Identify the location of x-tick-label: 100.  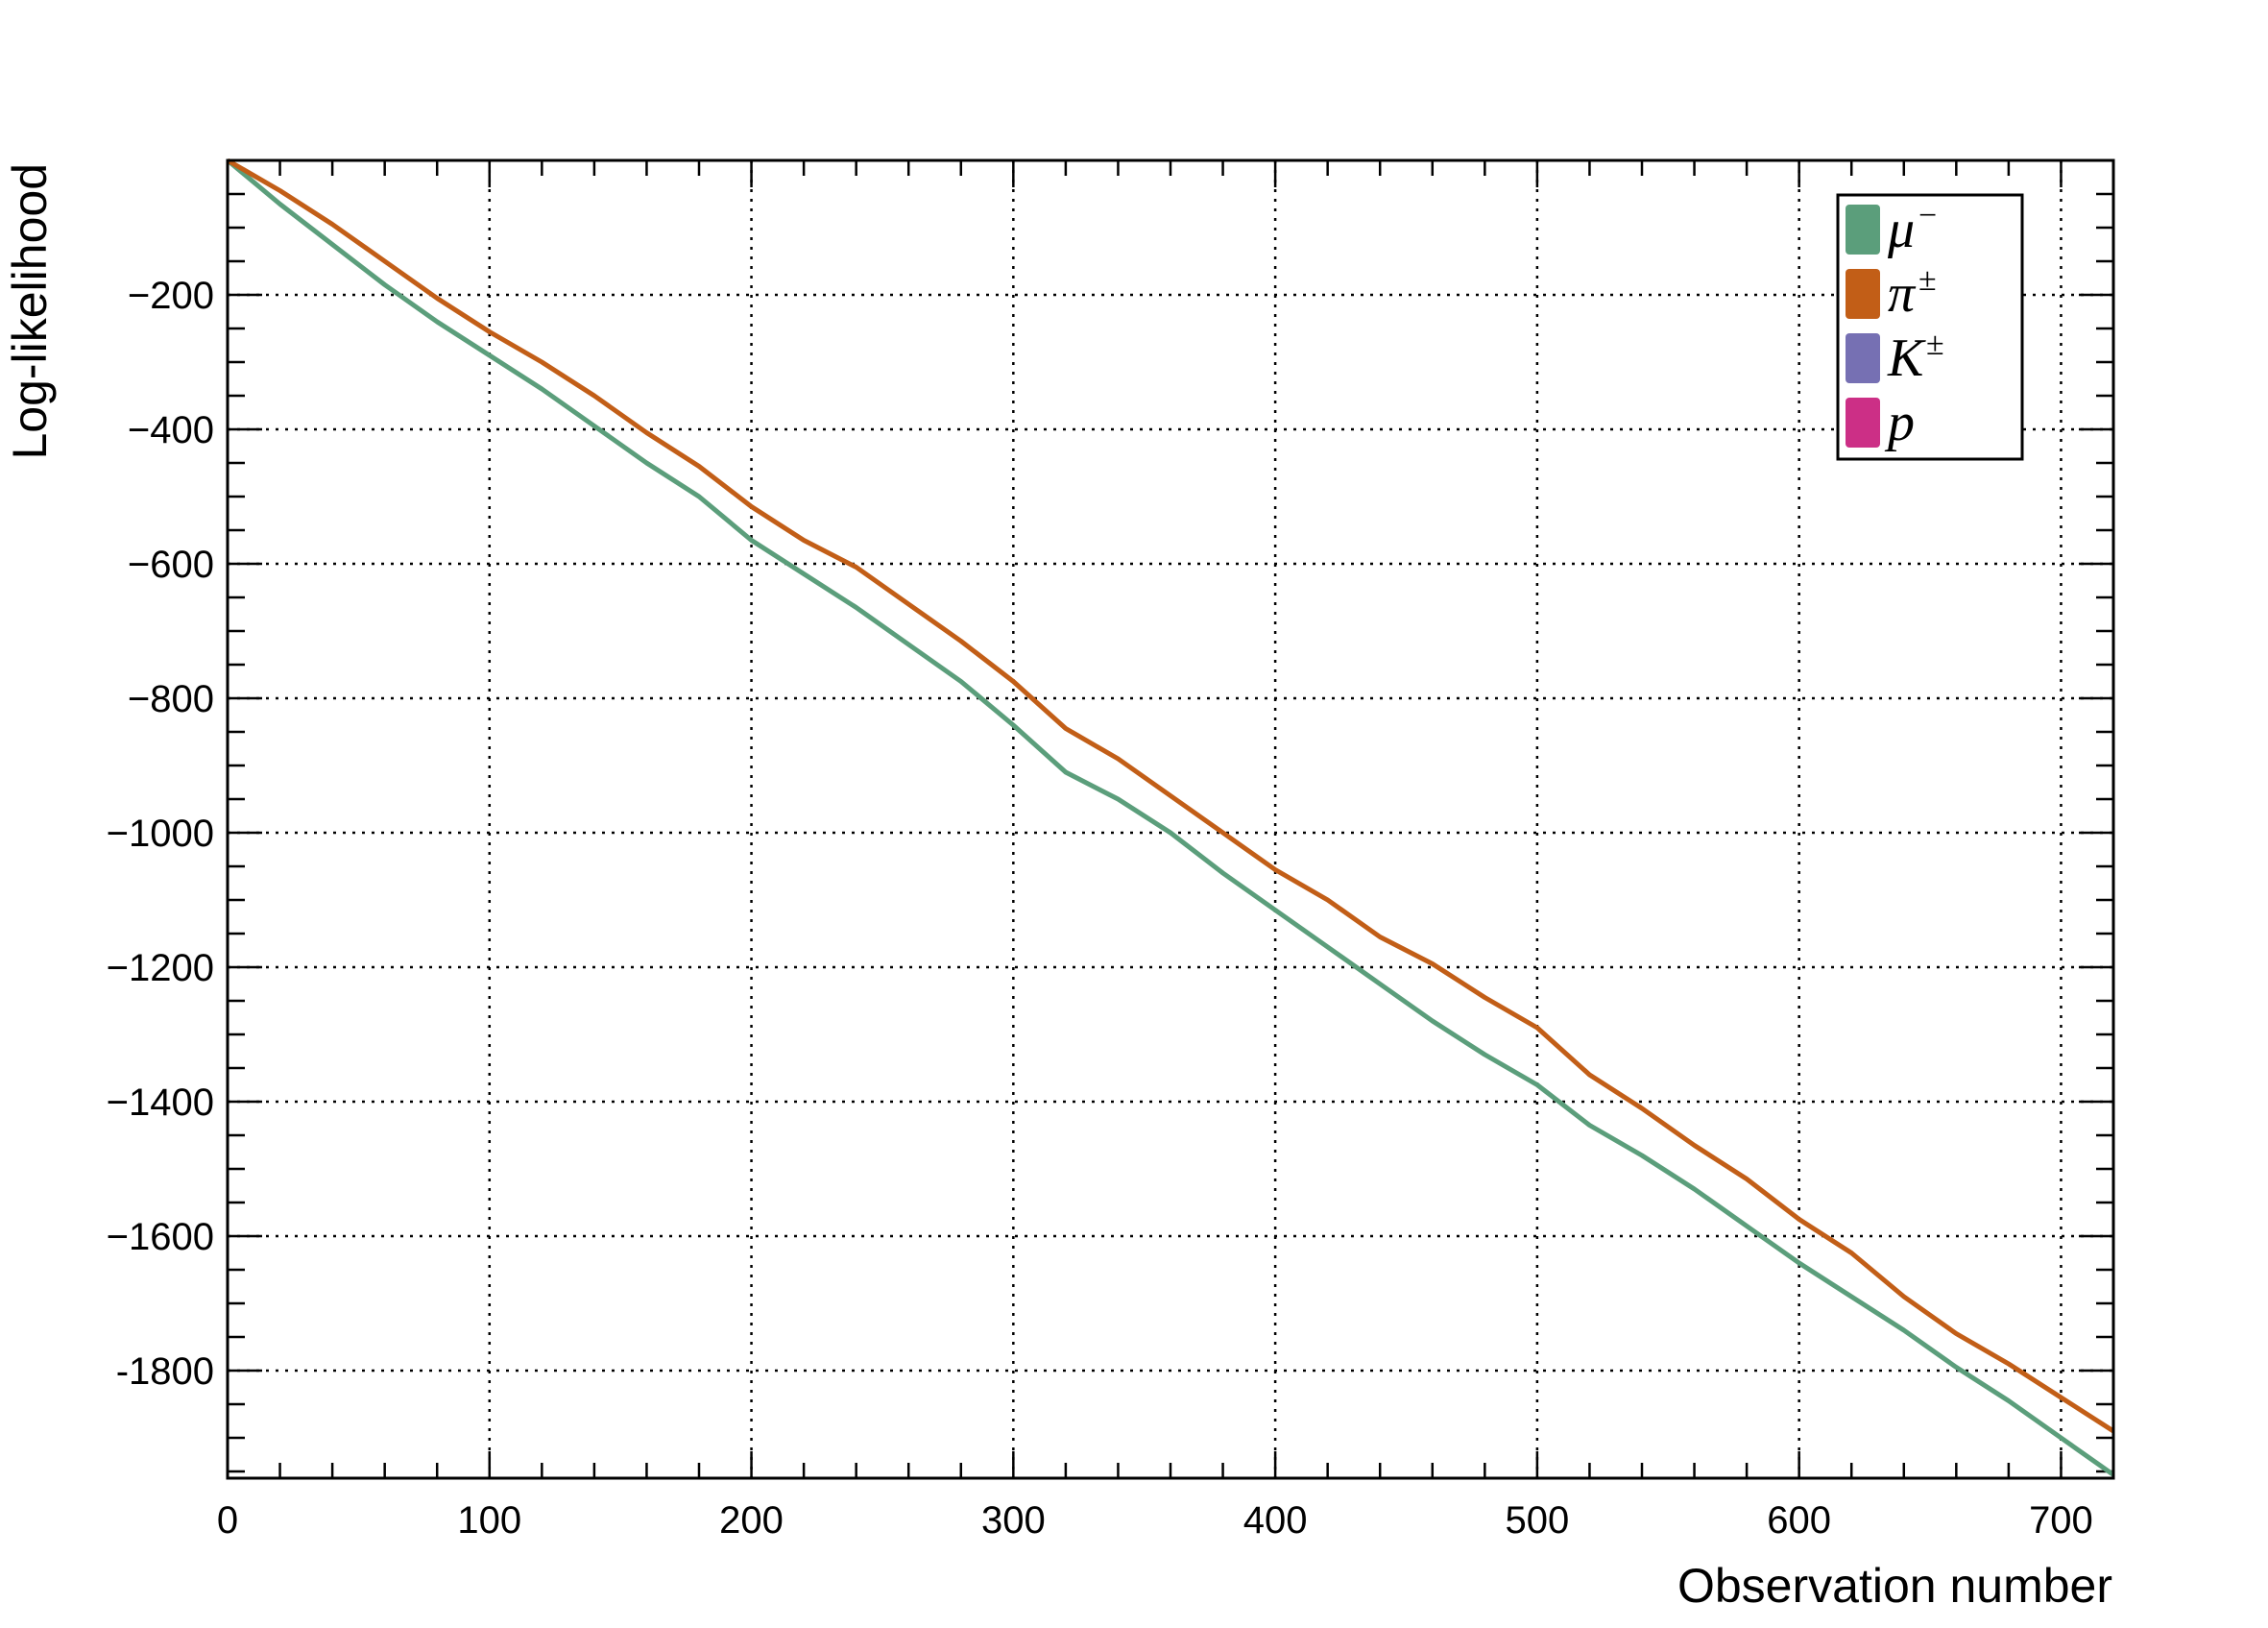
(489, 1520).